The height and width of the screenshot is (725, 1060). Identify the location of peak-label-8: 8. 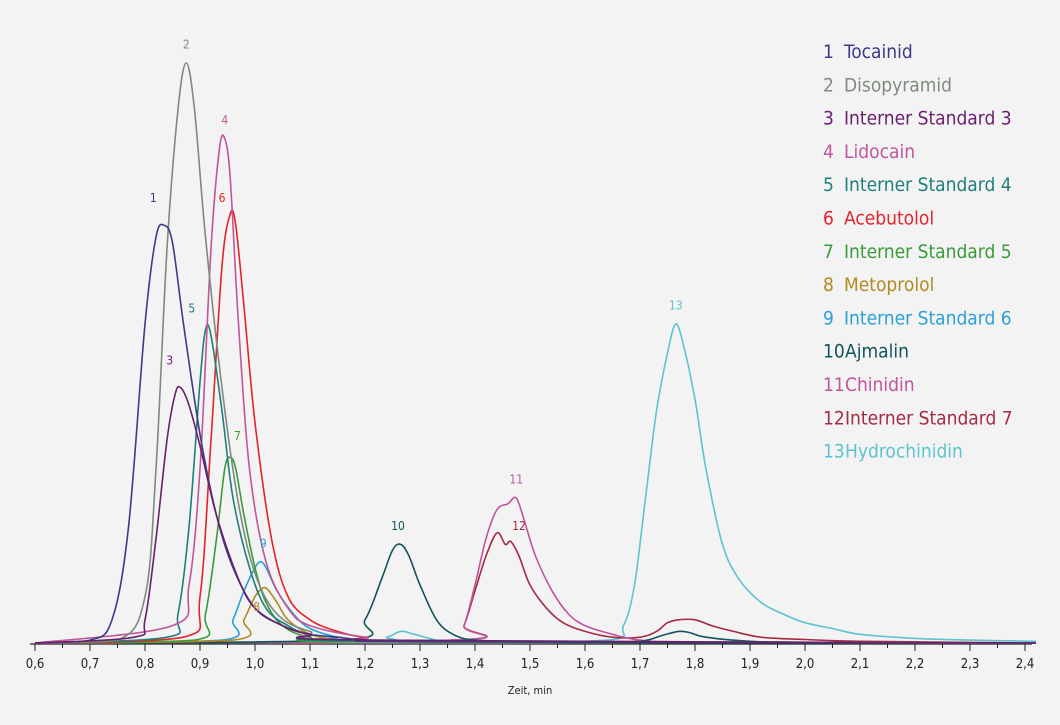
(256, 607).